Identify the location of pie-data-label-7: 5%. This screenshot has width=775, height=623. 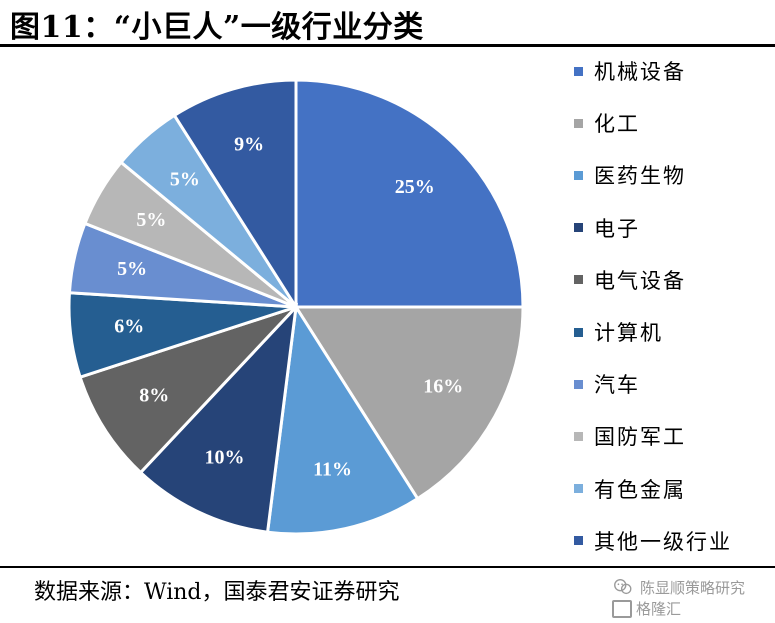
(132, 269).